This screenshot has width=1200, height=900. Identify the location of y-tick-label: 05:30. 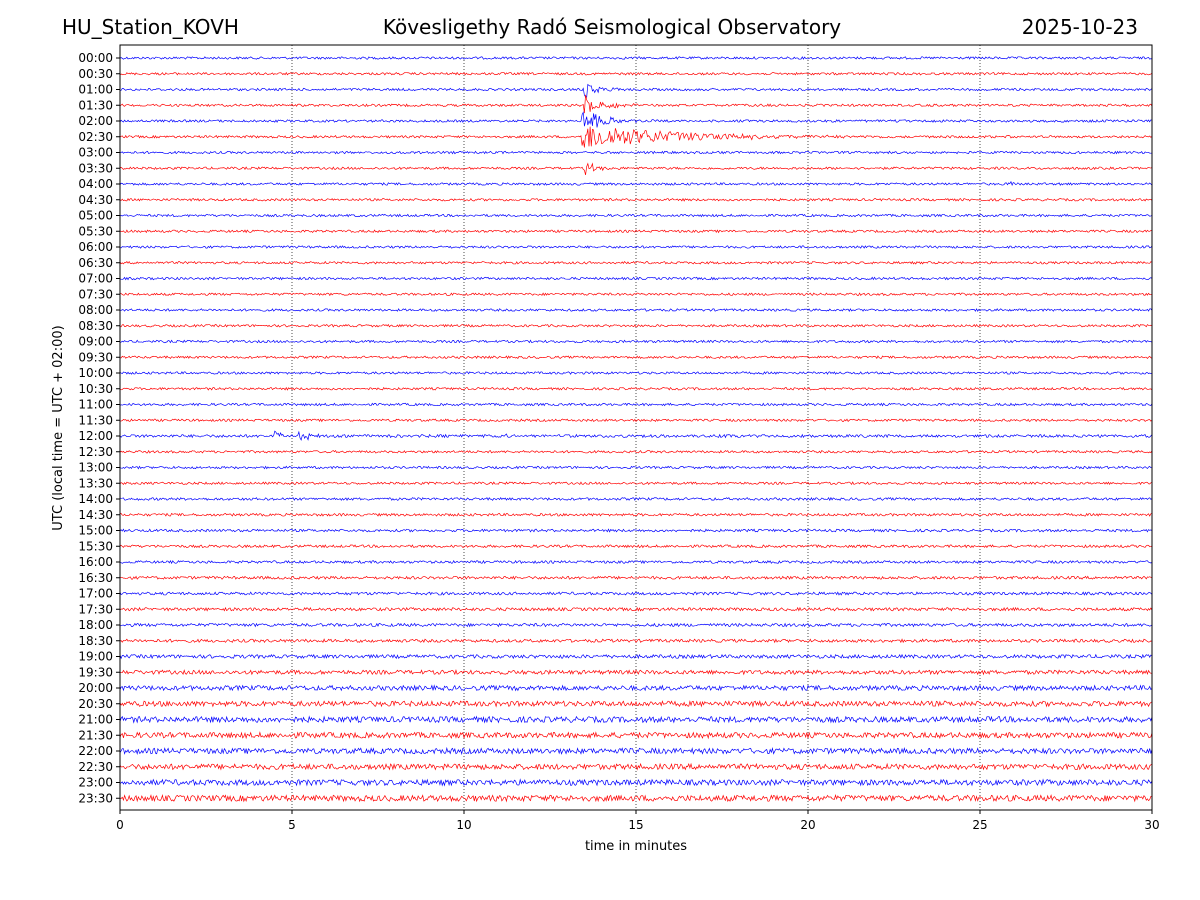
(95, 231).